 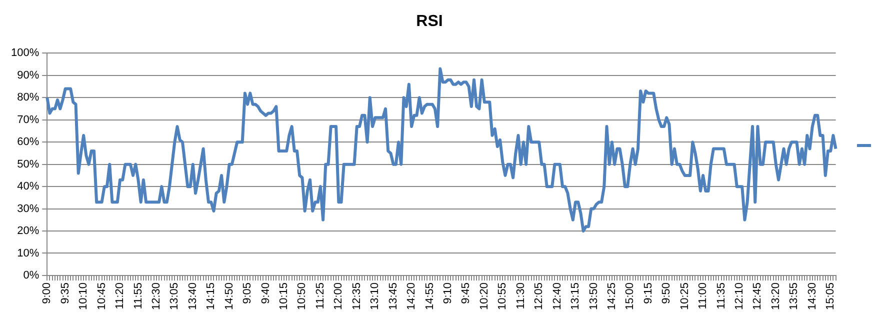 I want to click on x-tick-label: 10:55, so click(x=502, y=296).